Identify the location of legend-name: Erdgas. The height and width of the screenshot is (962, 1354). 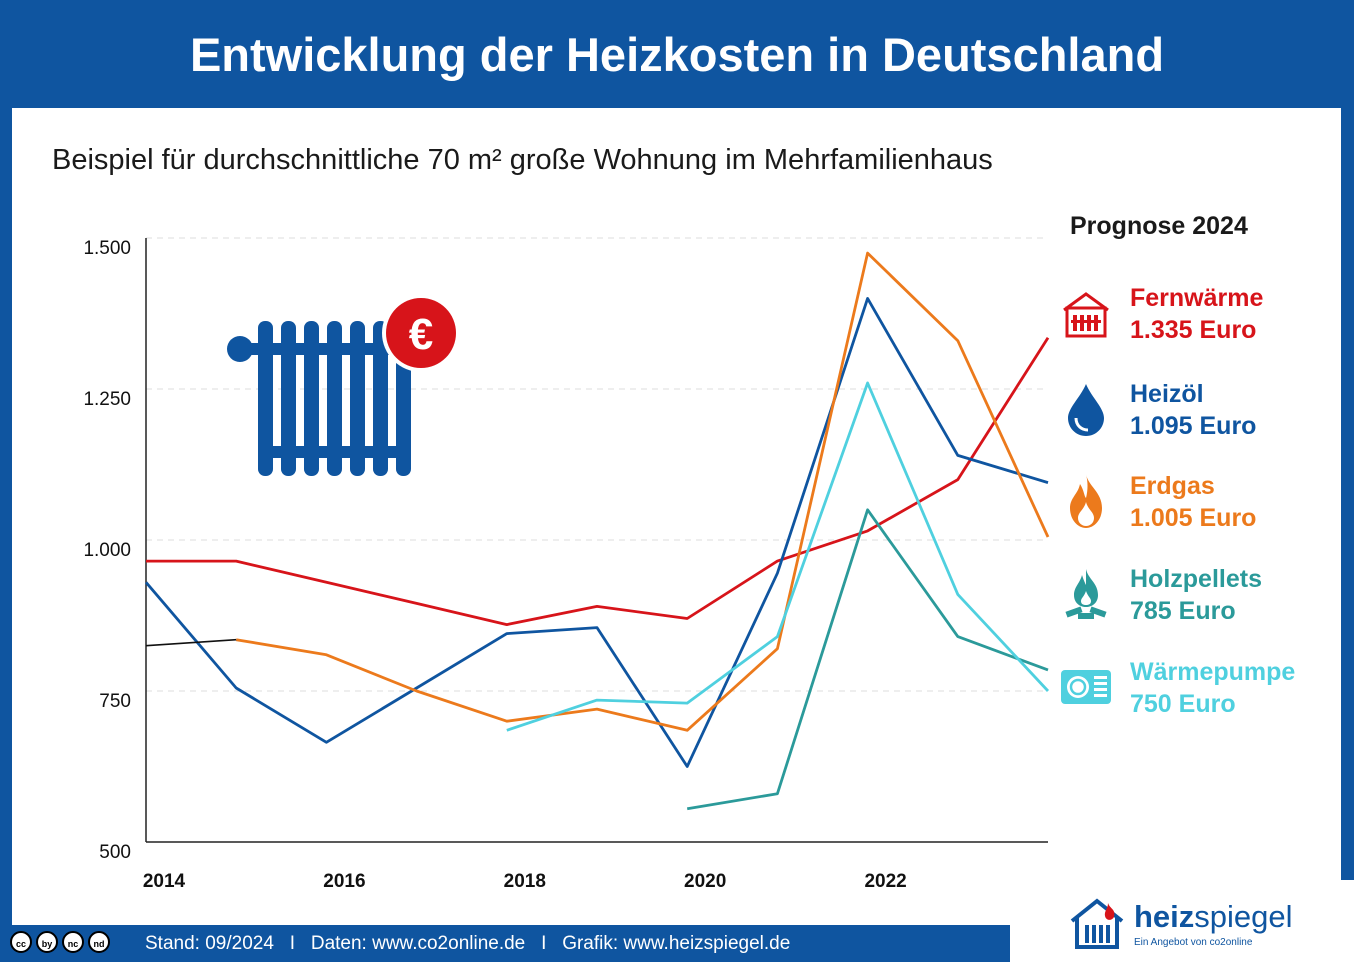
(1172, 486).